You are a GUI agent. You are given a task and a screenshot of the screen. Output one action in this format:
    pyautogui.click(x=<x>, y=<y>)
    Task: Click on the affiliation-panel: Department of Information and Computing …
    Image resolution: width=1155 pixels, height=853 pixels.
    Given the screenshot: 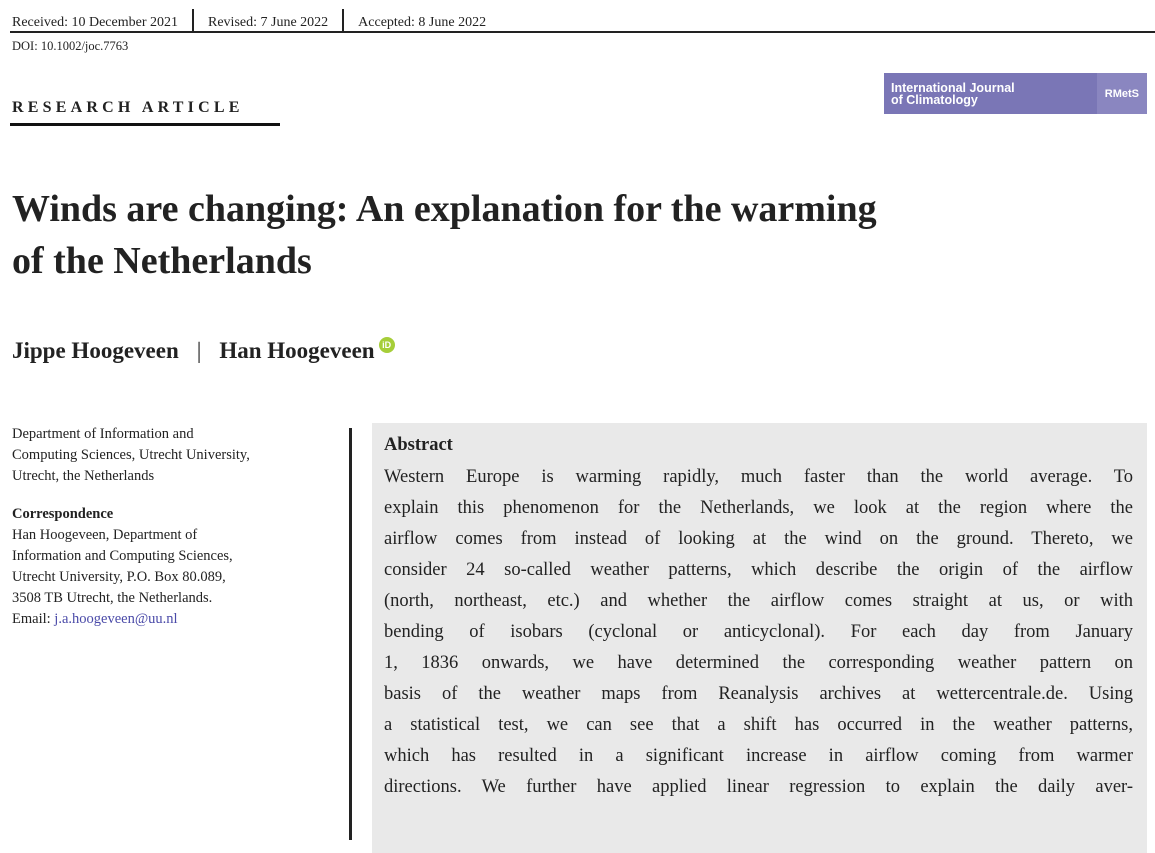 What is the action you would take?
    pyautogui.click(x=177, y=527)
    